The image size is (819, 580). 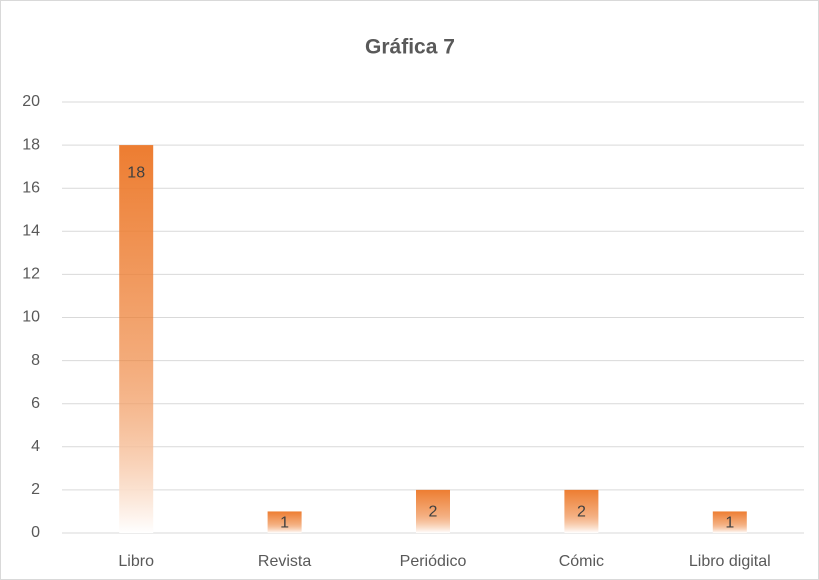 I want to click on y-tick-label: 0, so click(x=35, y=532).